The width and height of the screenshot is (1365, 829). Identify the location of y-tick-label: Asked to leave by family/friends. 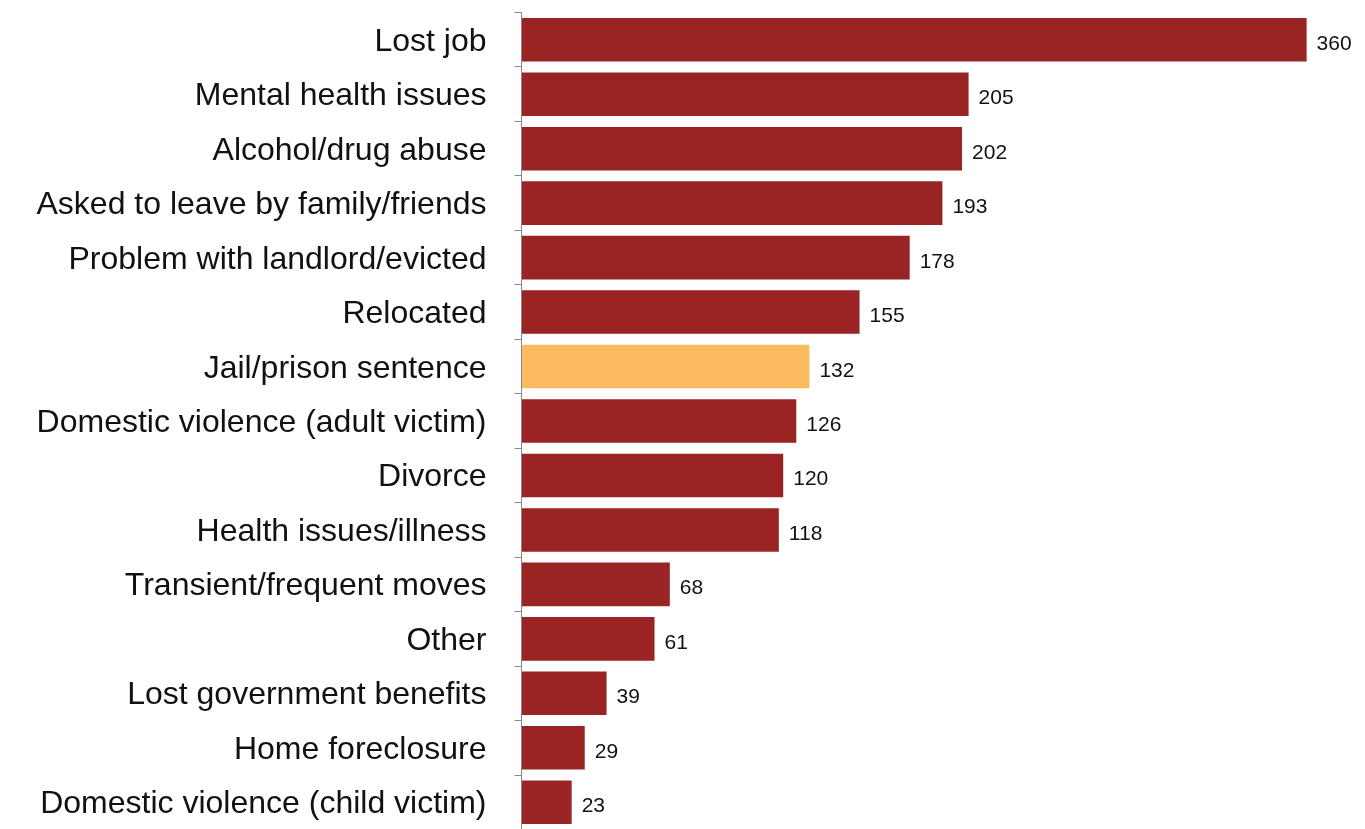
(261, 203).